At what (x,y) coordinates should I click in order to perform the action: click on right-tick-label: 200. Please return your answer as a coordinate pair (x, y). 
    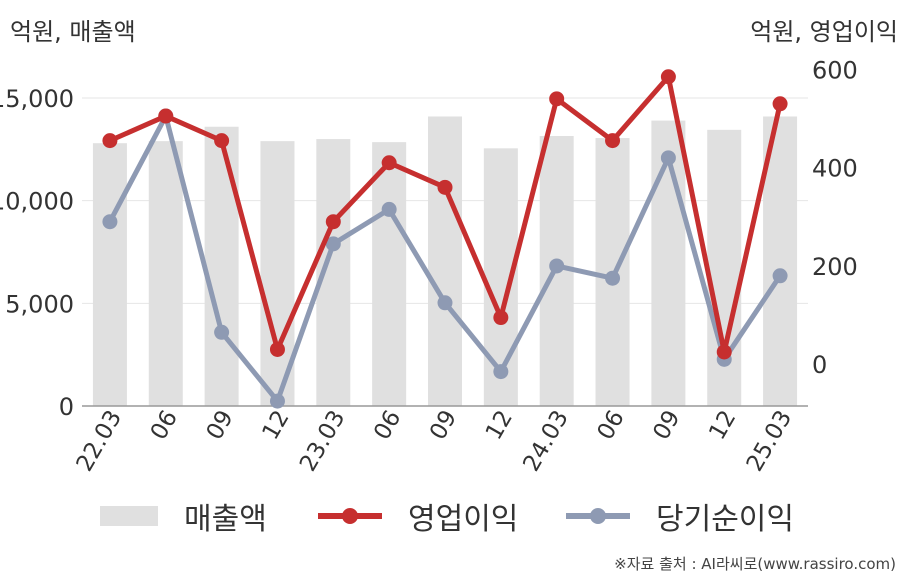
    Looking at the image, I should click on (835, 267).